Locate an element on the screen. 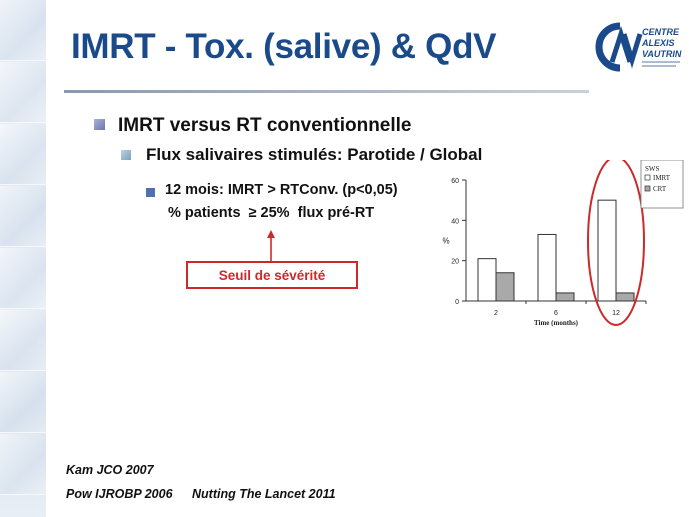 The height and width of the screenshot is (517, 689). logo-line1: CENTRE is located at coordinates (661, 32).